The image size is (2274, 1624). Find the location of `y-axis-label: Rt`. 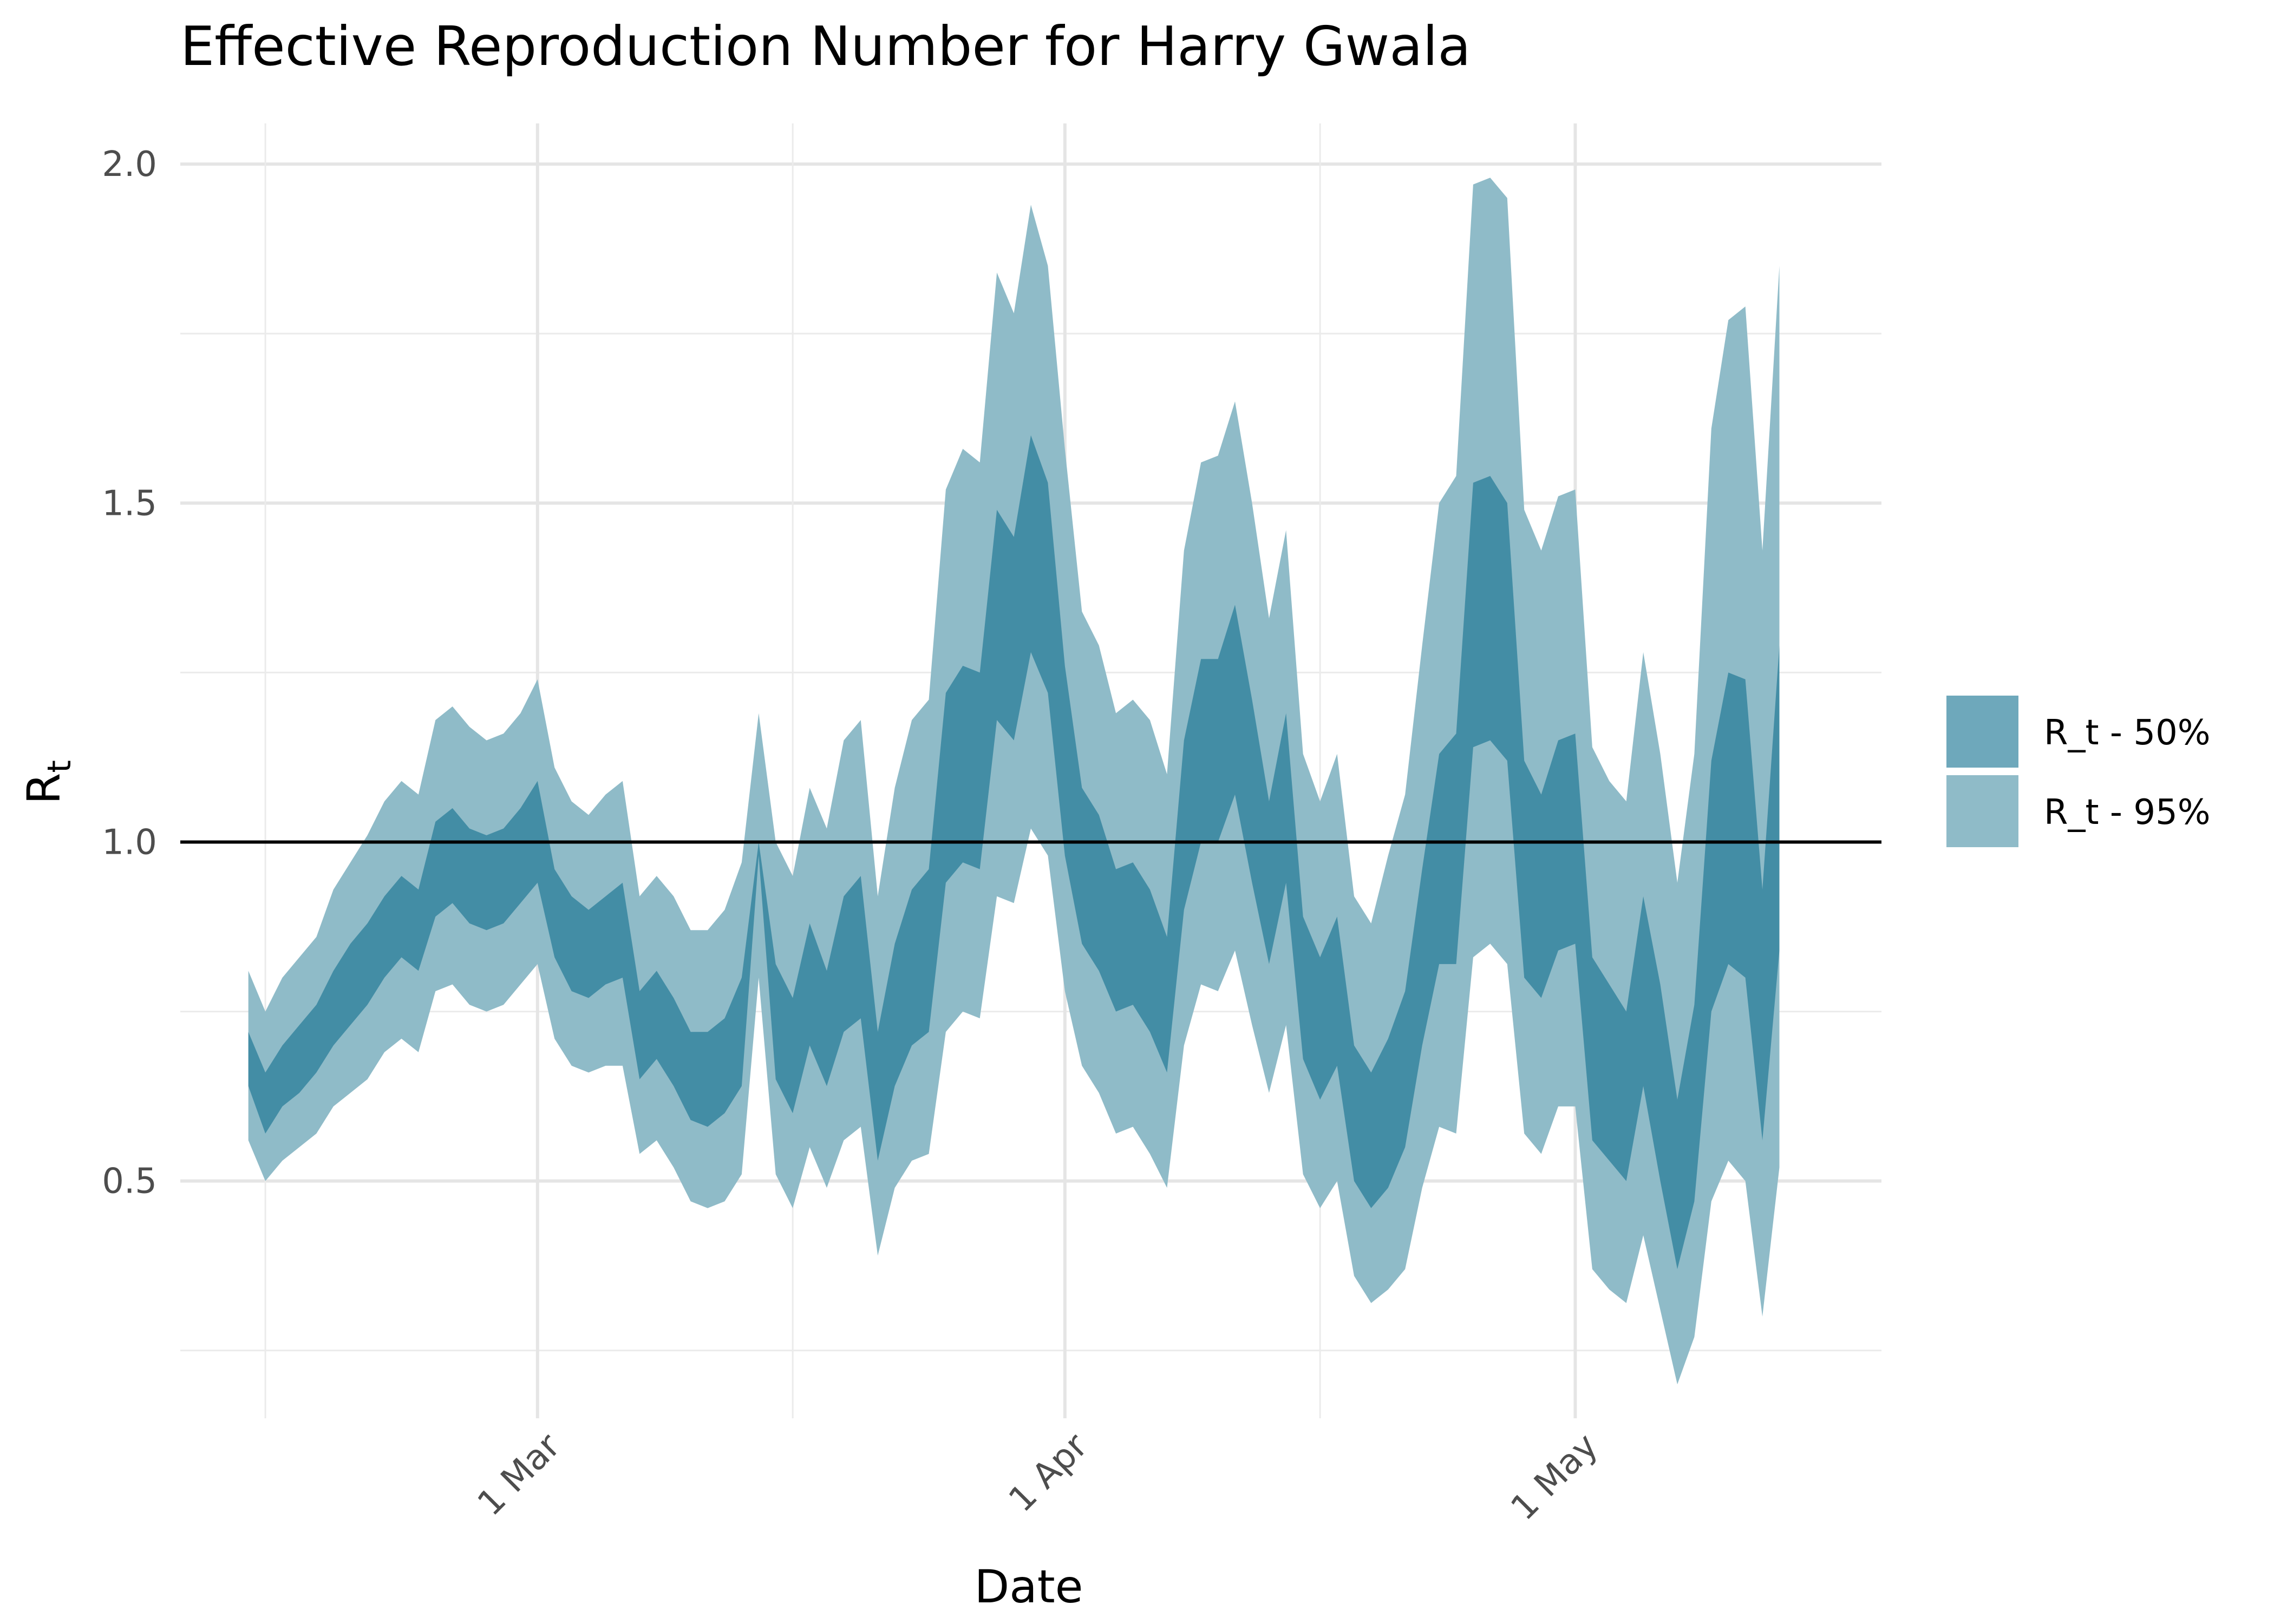

y-axis-label: Rt is located at coordinates (48, 782).